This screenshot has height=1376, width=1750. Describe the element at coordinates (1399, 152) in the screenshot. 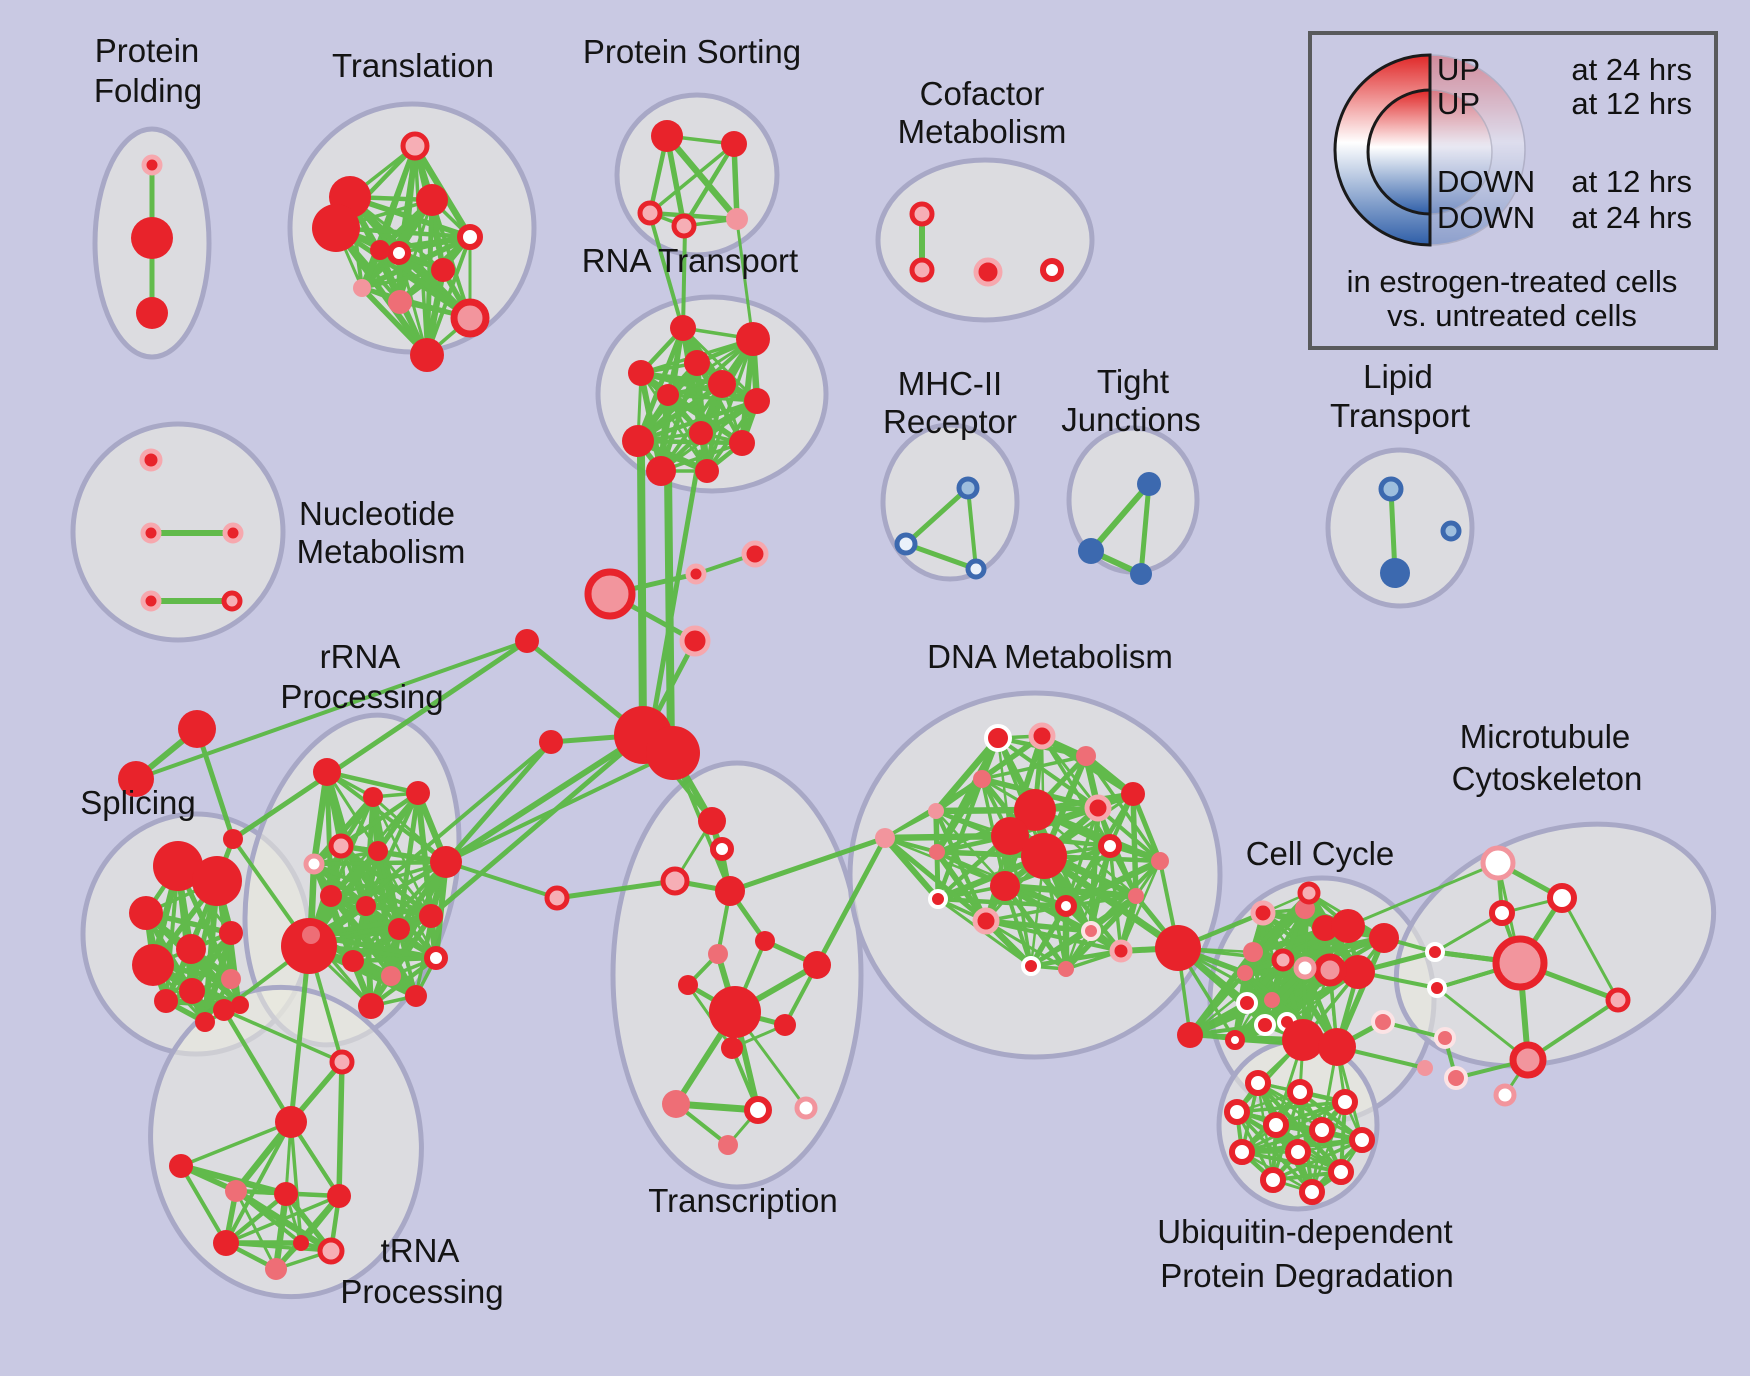

I see `legend-inner-ring` at that location.